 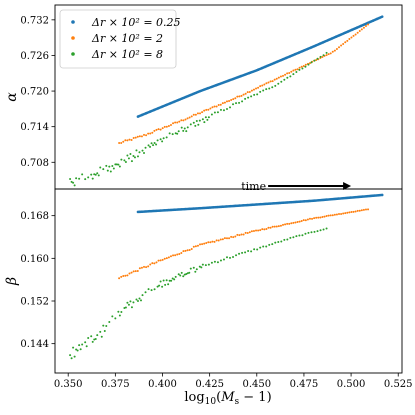 I want to click on y-tick-label-alpha: 0.708, so click(x=34, y=163).